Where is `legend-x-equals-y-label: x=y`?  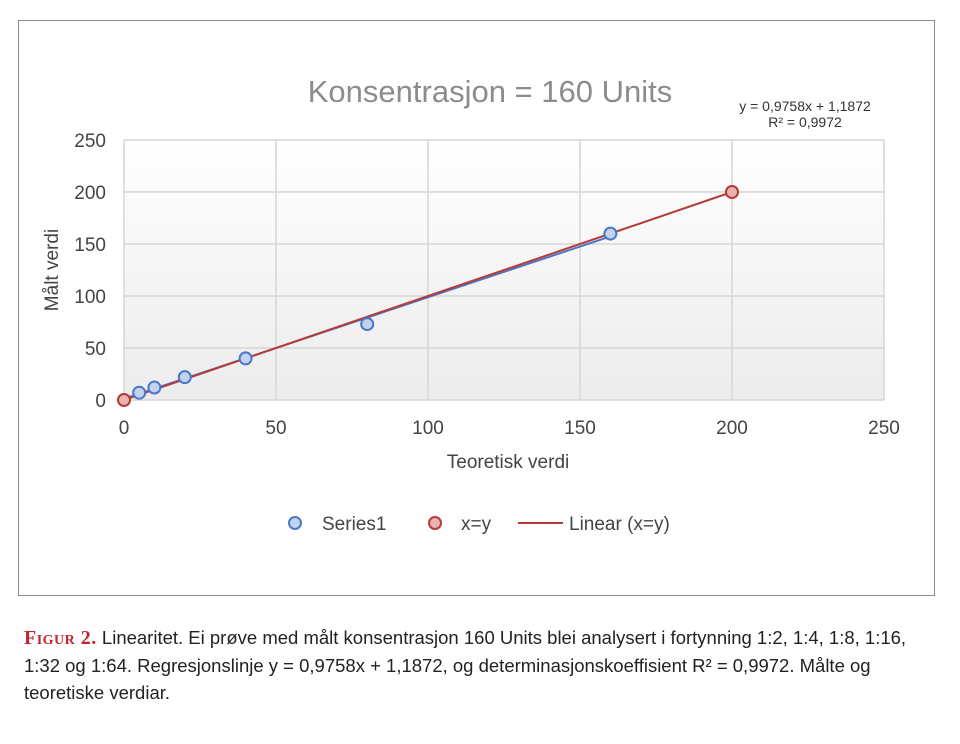 legend-x-equals-y-label: x=y is located at coordinates (476, 524).